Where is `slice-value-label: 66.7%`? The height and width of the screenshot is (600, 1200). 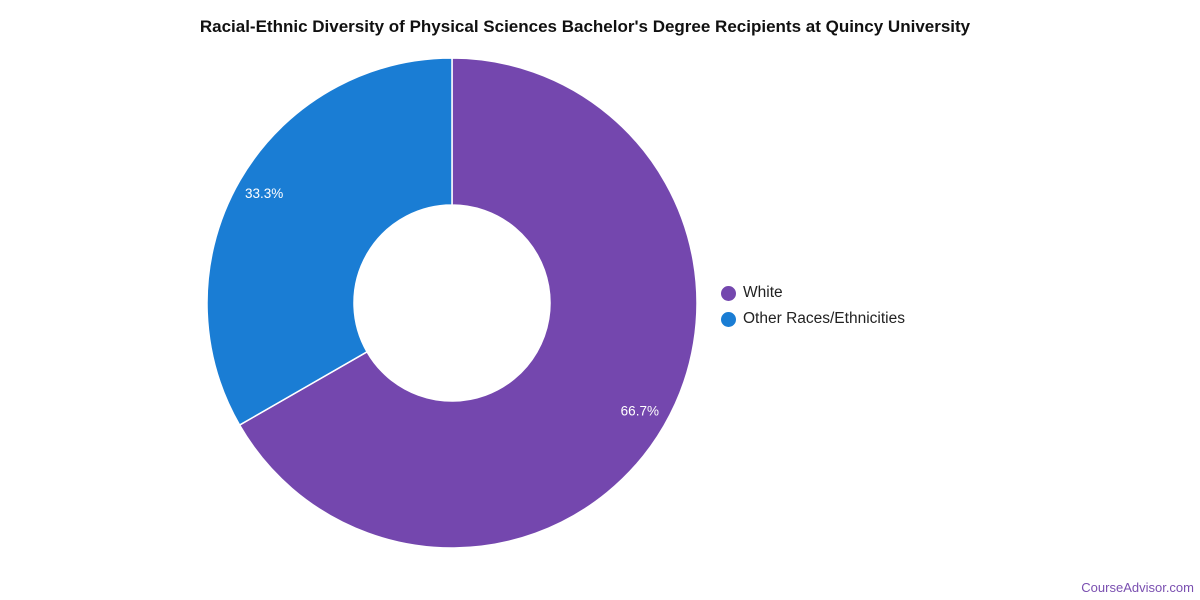 slice-value-label: 66.7% is located at coordinates (640, 410).